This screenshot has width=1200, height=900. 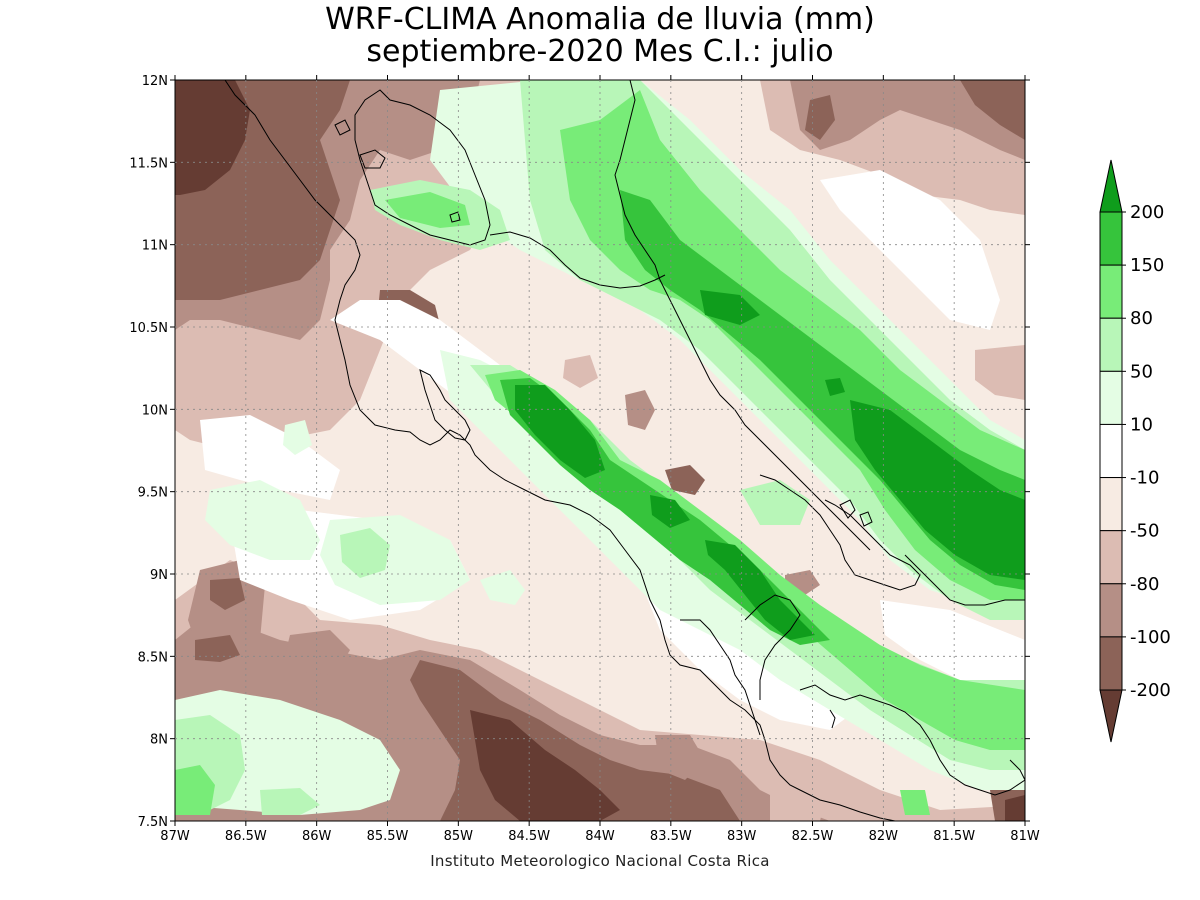 I want to click on y-tick-label: 10.5N, so click(x=148, y=328).